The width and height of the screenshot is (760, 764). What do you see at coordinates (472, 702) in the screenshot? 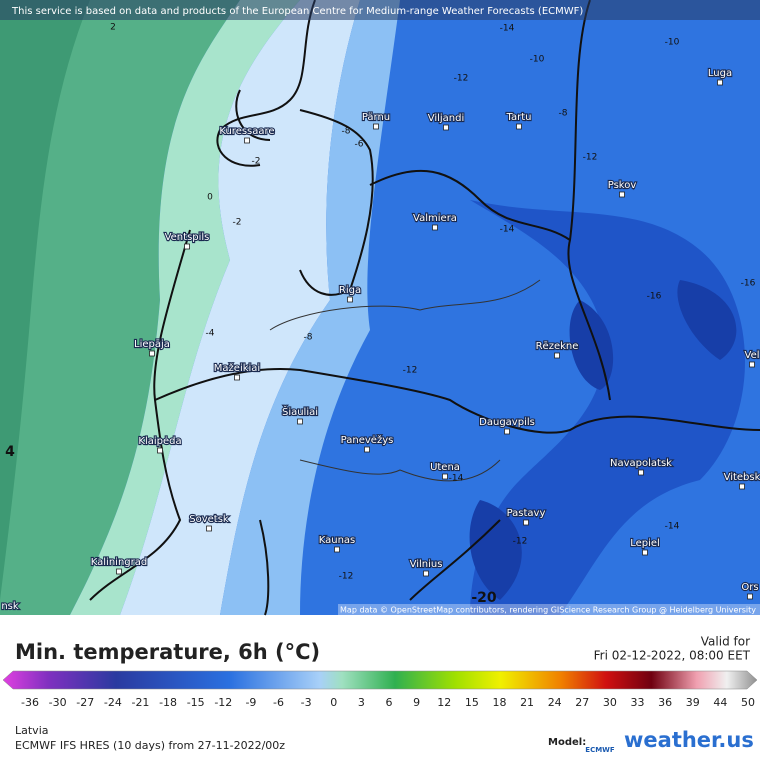
I see `colorbar-tick-label: 15` at bounding box center [472, 702].